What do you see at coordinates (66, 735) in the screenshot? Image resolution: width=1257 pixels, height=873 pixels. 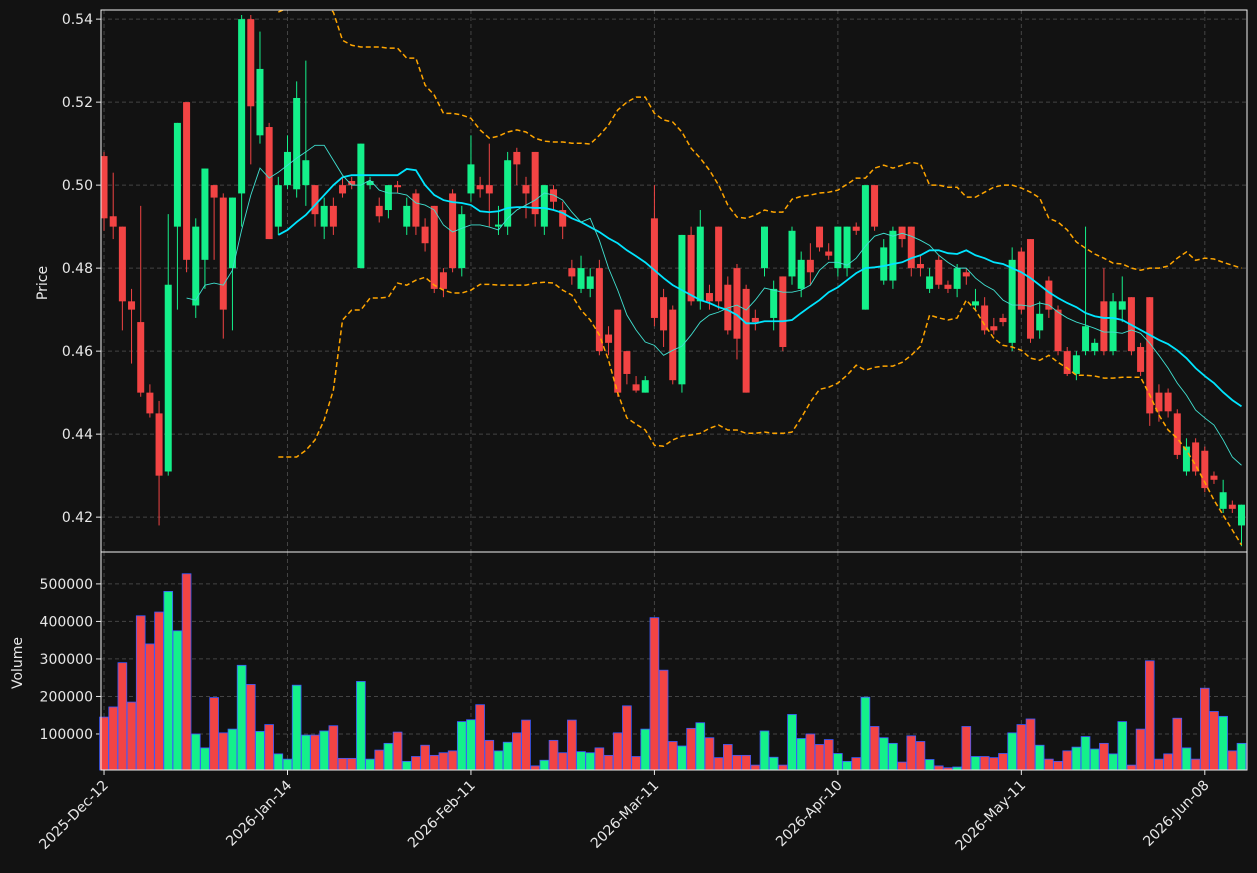 I see `y-tick-label: 100000` at bounding box center [66, 735].